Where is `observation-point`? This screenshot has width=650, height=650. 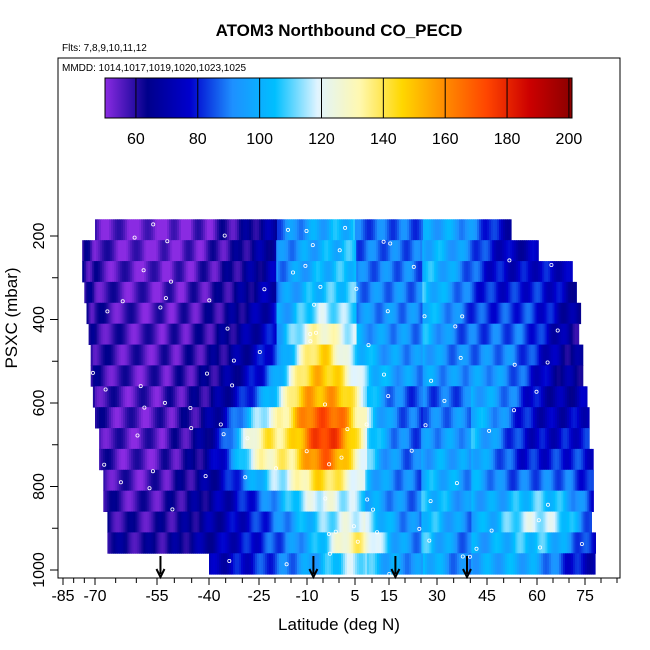 observation-point is located at coordinates (206, 373).